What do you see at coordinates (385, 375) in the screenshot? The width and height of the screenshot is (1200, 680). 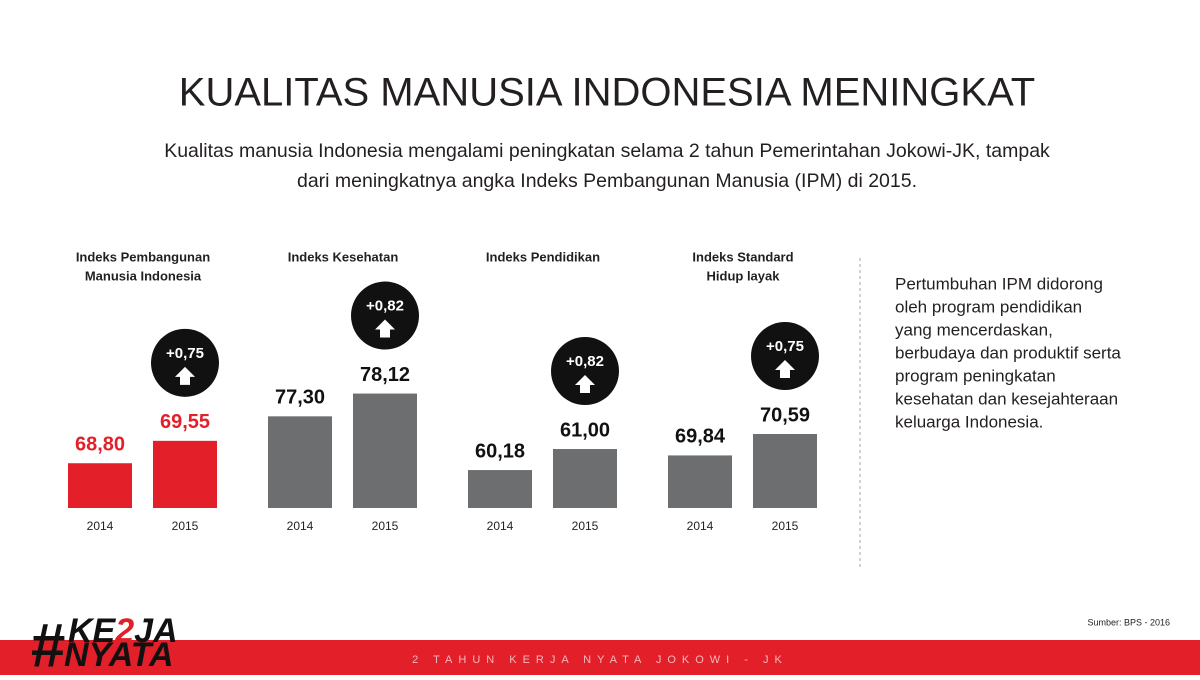 I see `value-label: 78,12` at bounding box center [385, 375].